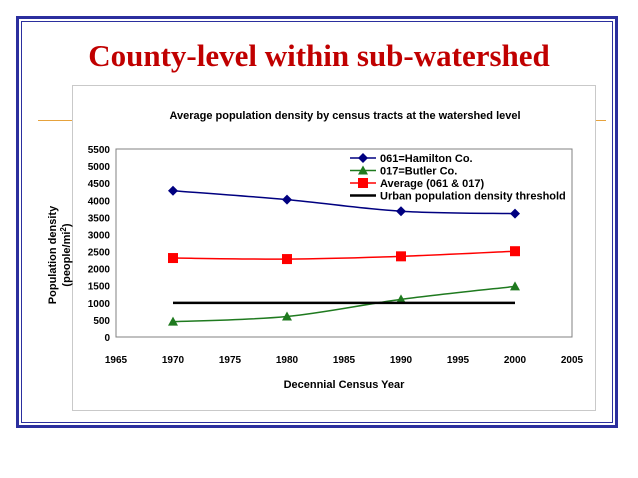  What do you see at coordinates (230, 360) in the screenshot?
I see `x-tick-label: 1975` at bounding box center [230, 360].